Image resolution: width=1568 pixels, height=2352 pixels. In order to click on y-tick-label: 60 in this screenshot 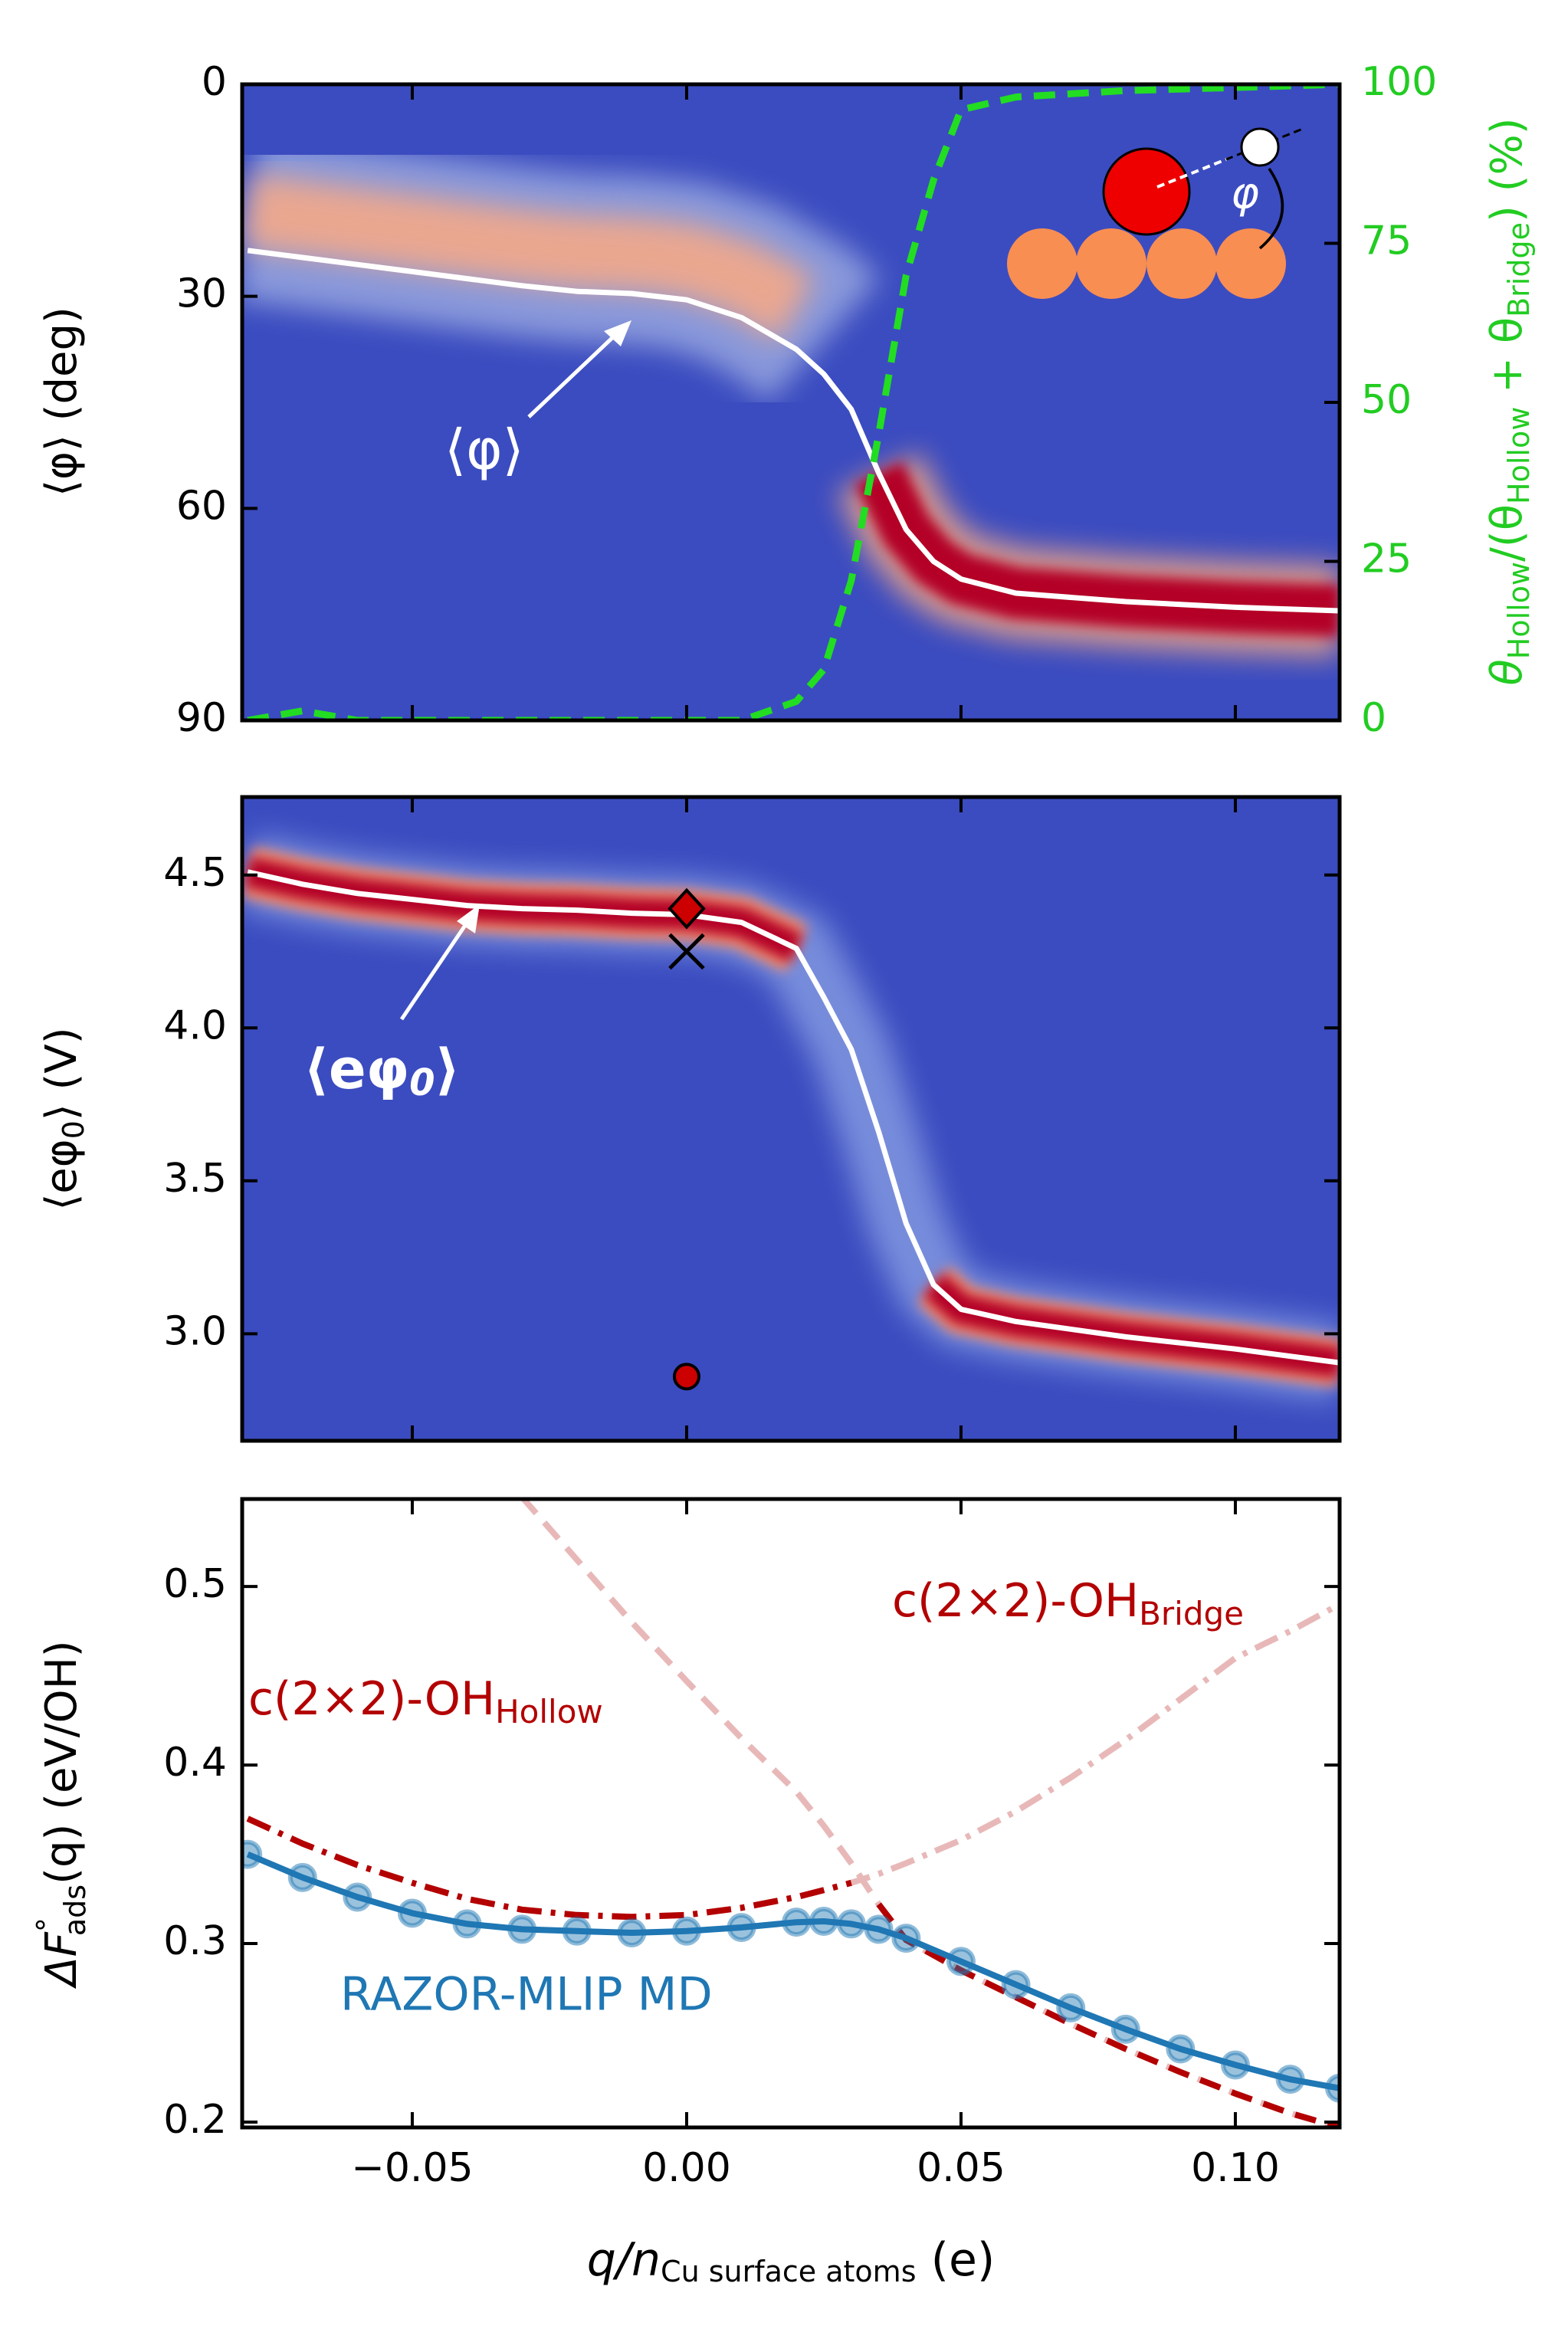, I will do `click(201, 506)`.